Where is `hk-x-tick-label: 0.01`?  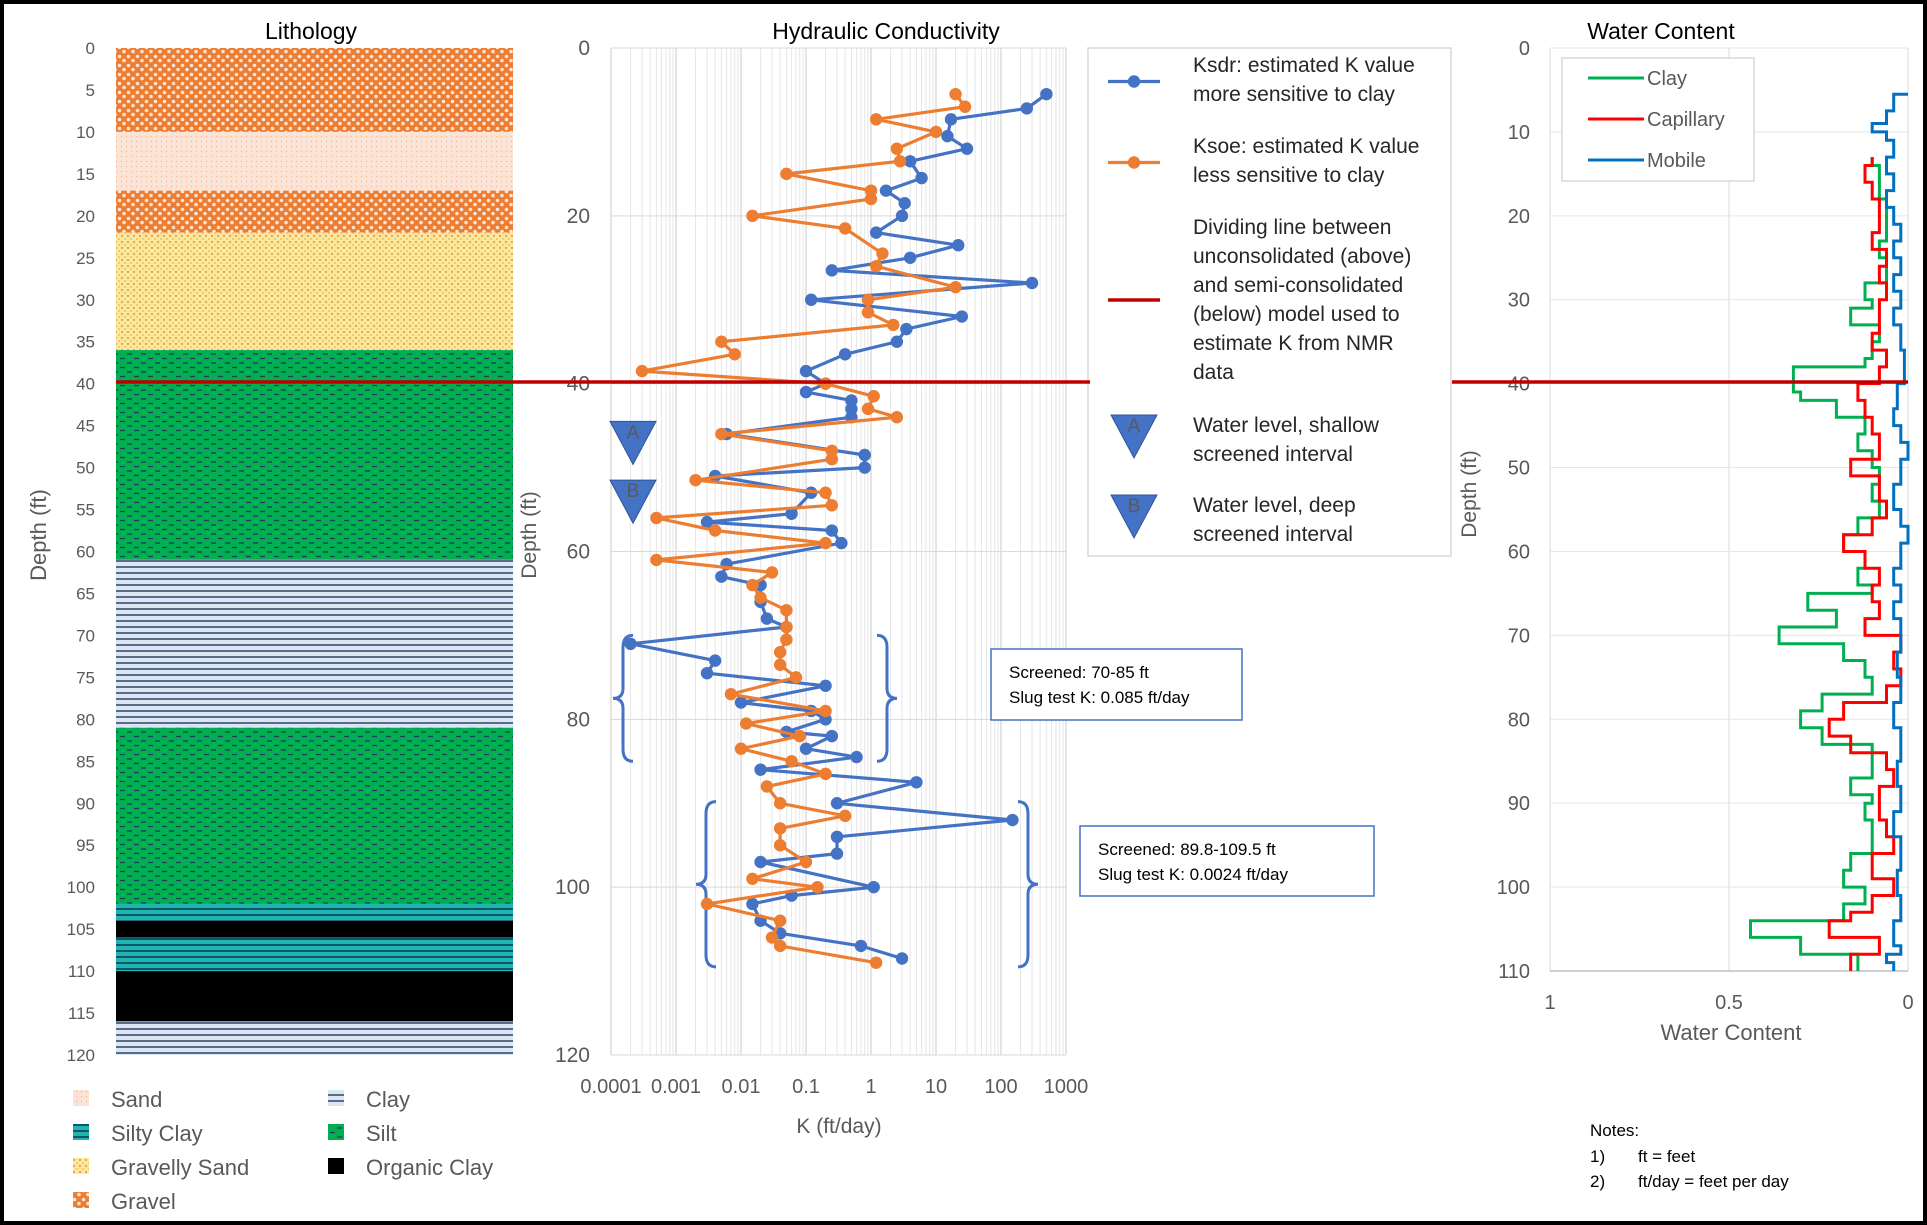 hk-x-tick-label: 0.01 is located at coordinates (741, 1087).